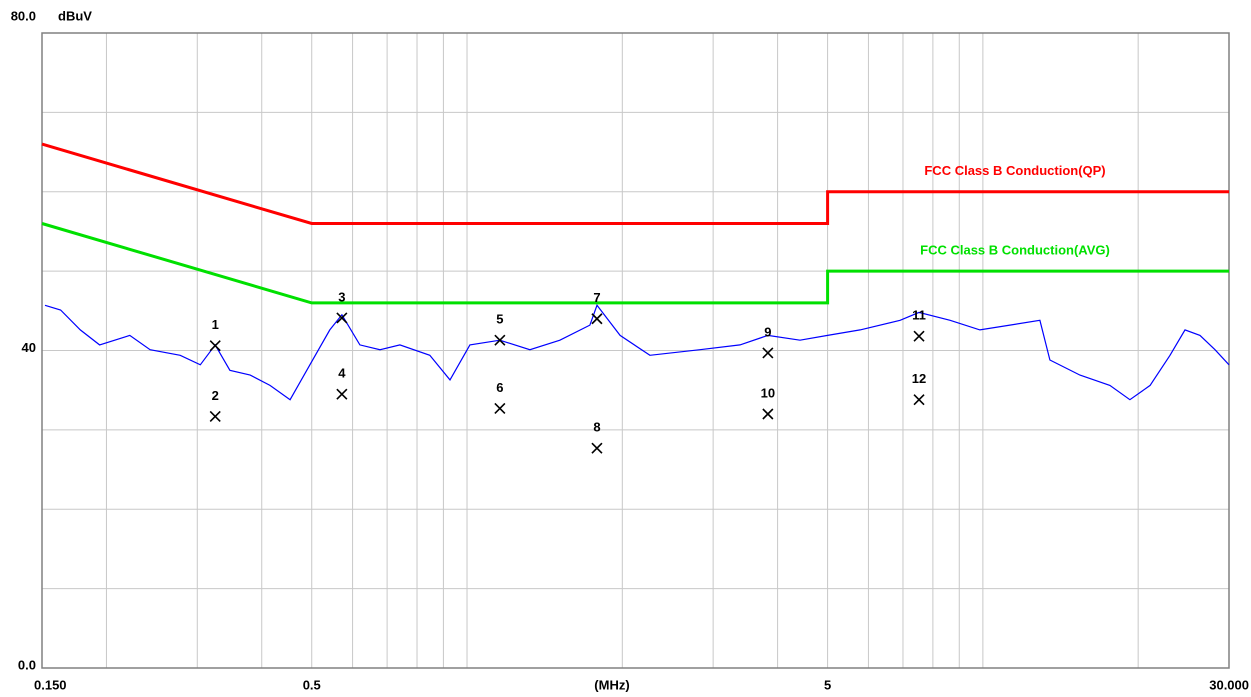 The height and width of the screenshot is (697, 1251). I want to click on marker-label: 10, so click(768, 392).